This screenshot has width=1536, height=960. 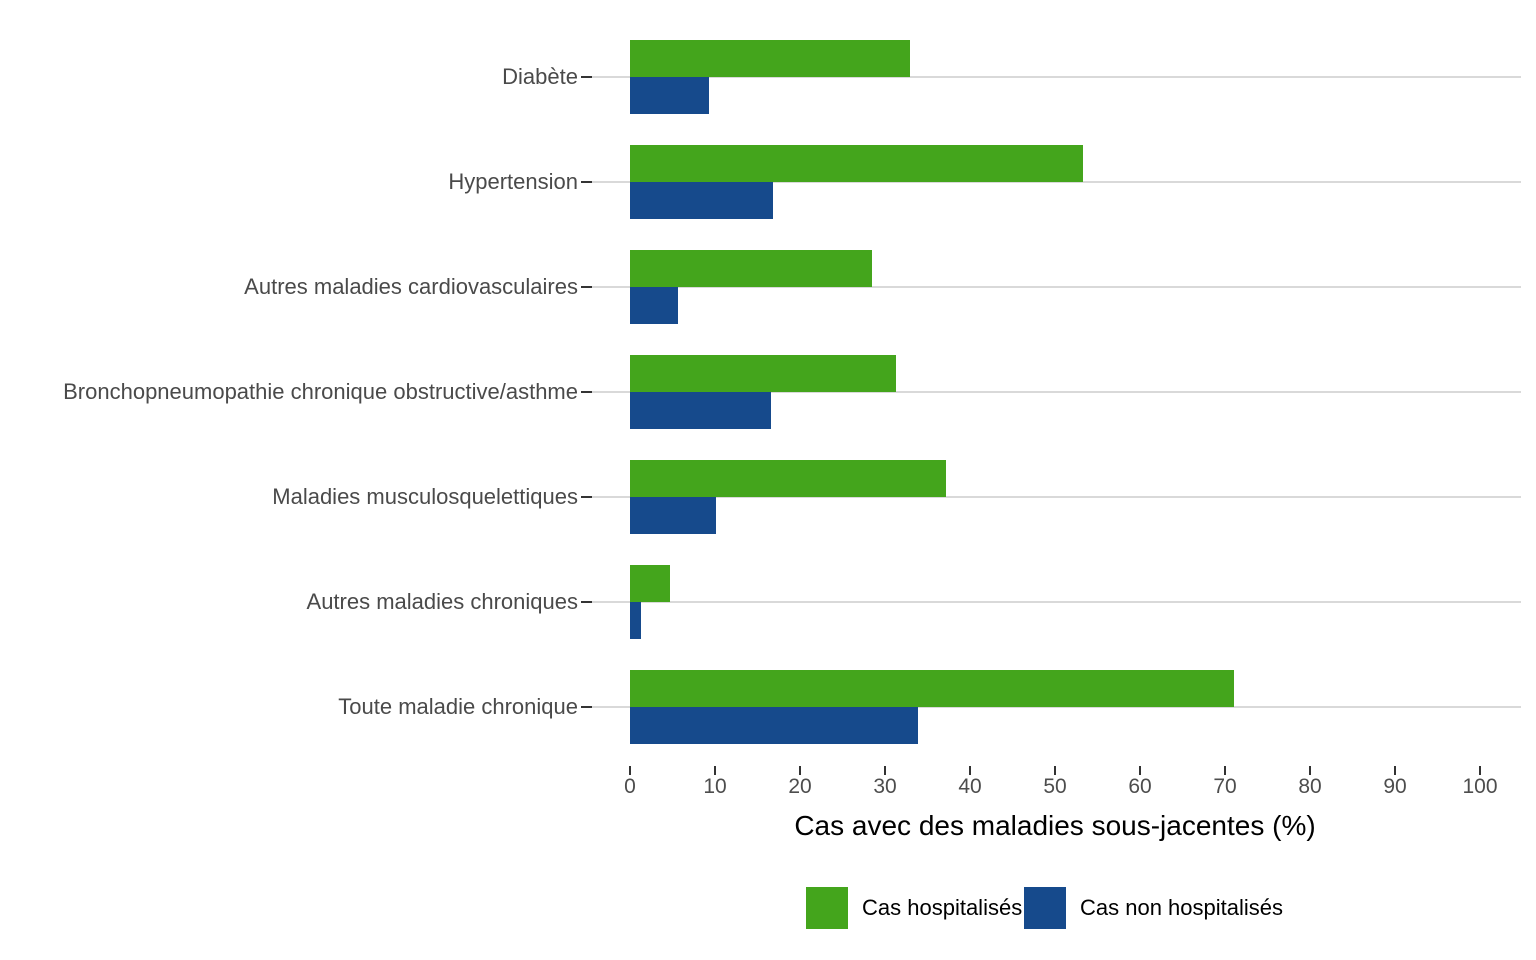 I want to click on x-axis-tick-label: 60, so click(x=1140, y=786).